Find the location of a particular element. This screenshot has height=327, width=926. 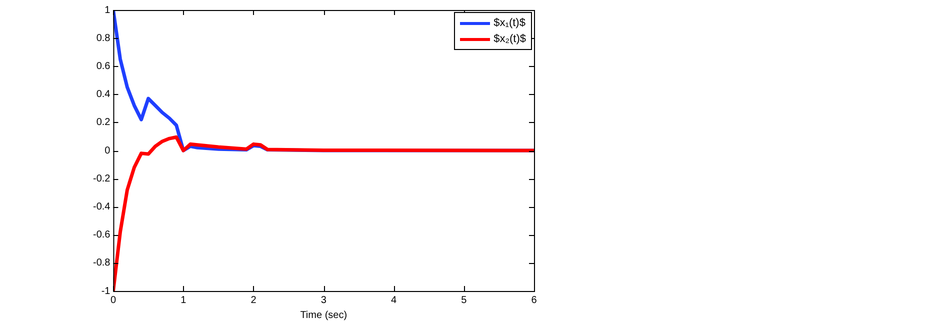

legend-label: $x₁(t)$ is located at coordinates (510, 23).